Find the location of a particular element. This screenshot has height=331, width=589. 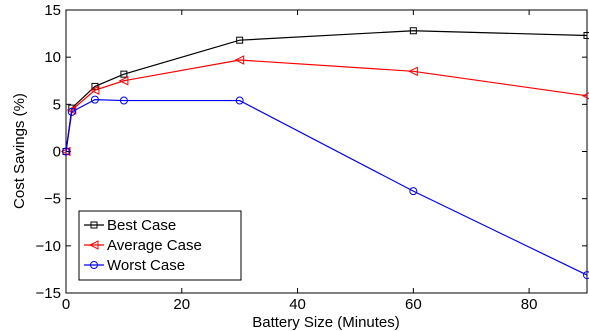

legend-item: Average Case is located at coordinates (143, 245).